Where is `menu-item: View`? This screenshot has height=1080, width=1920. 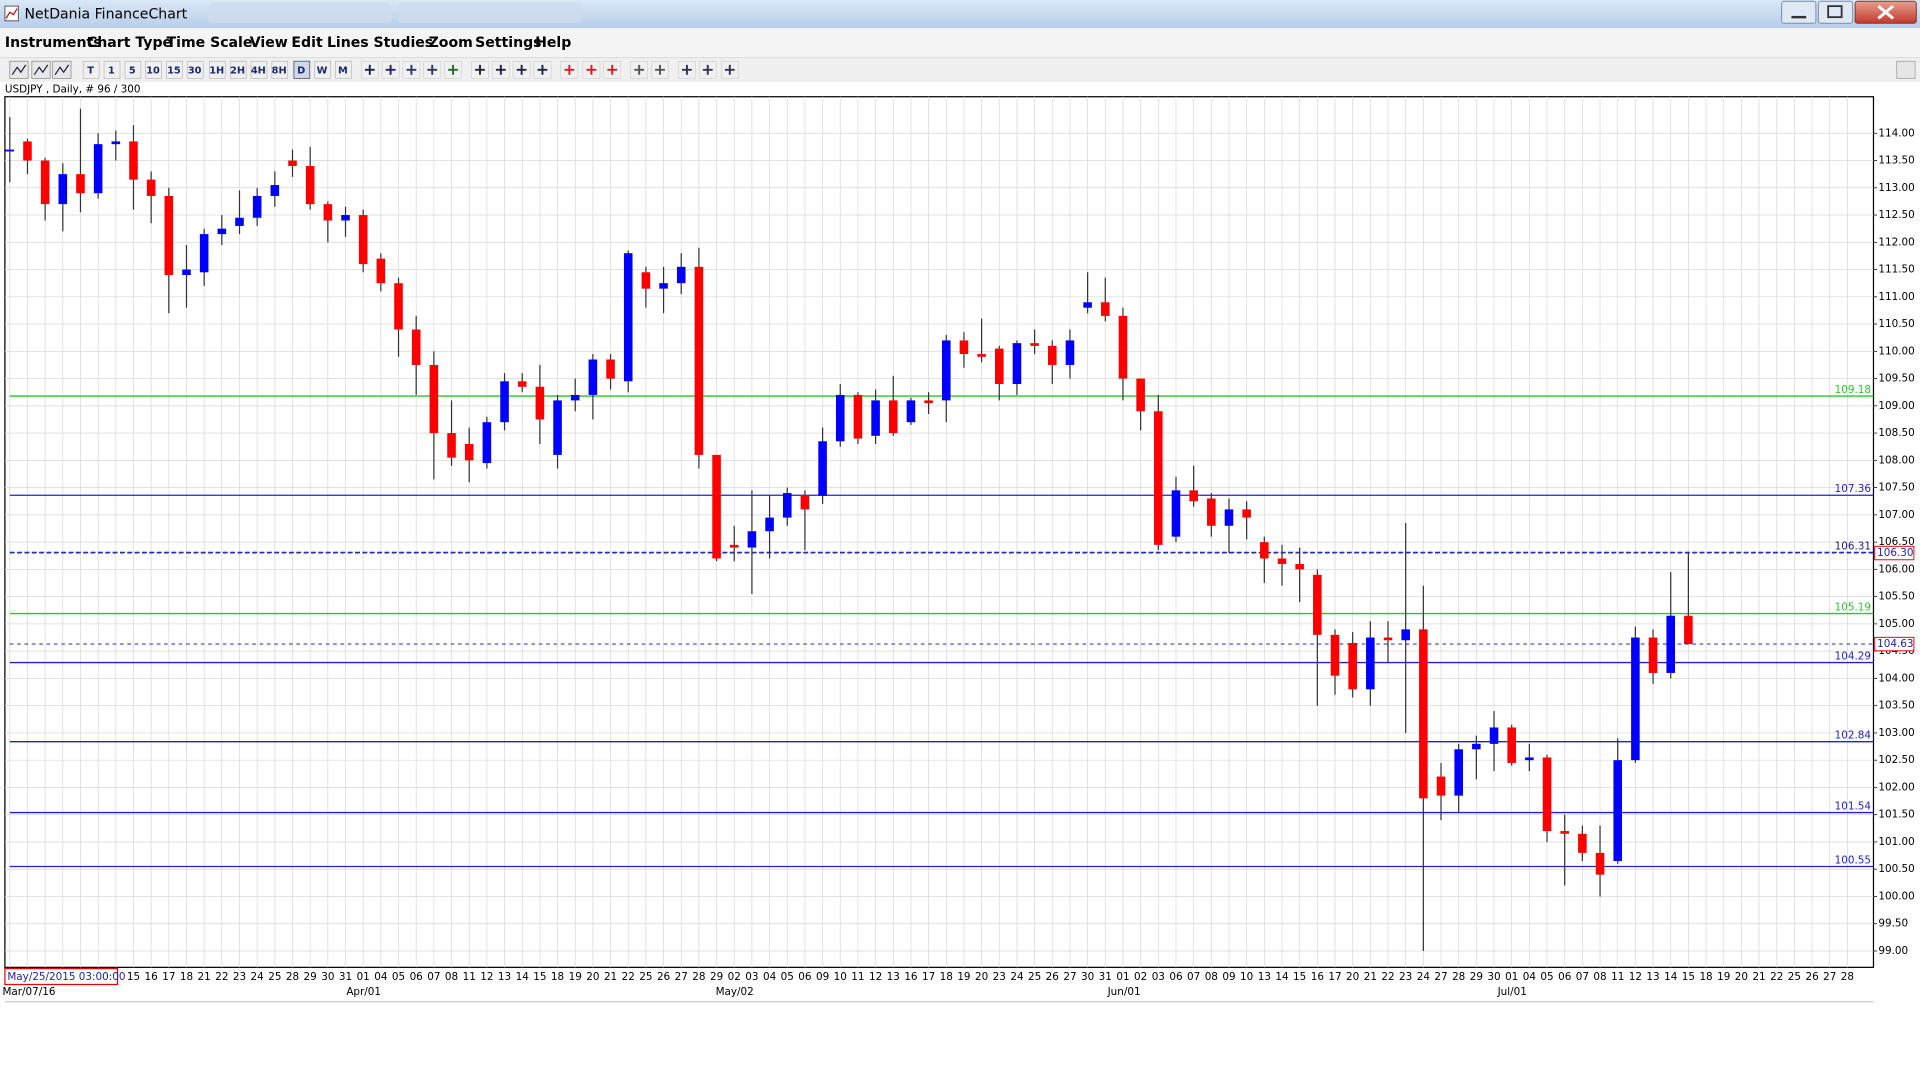
menu-item: View is located at coordinates (269, 43).